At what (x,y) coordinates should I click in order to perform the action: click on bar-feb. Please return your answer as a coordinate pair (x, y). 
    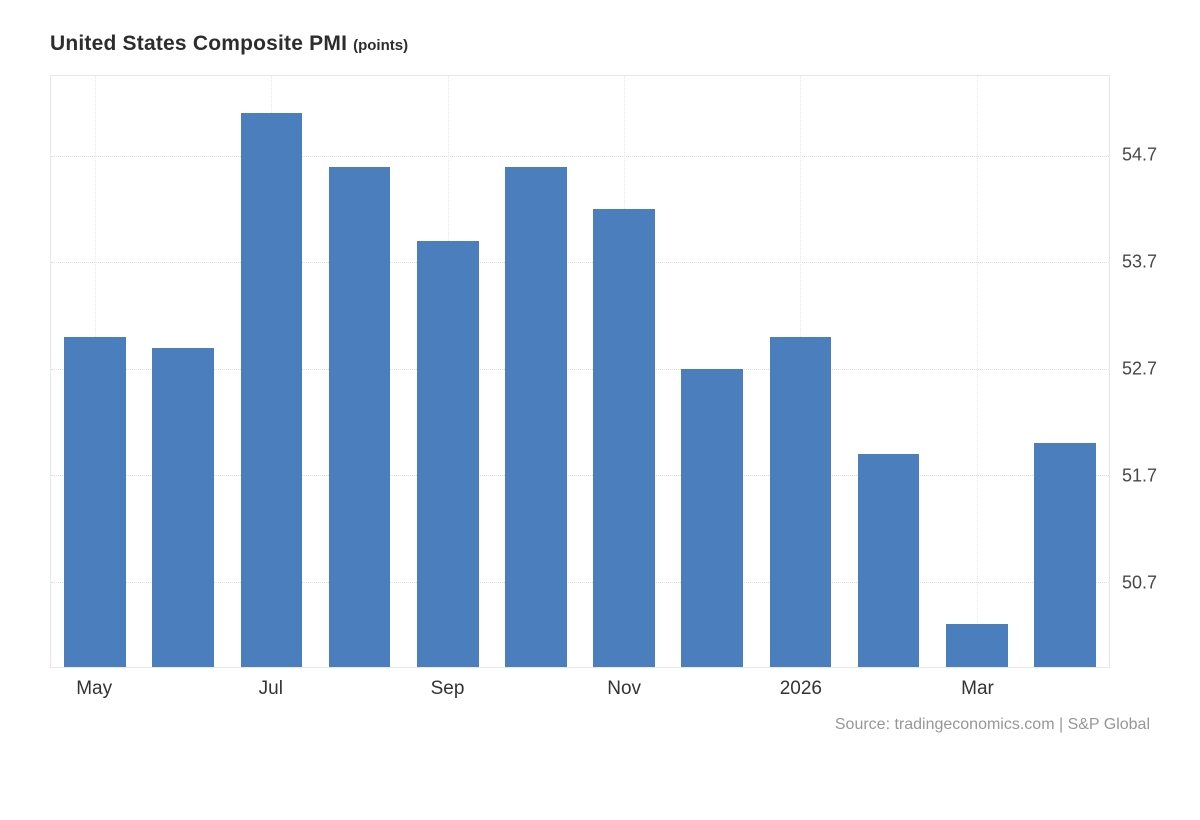
    Looking at the image, I should click on (888, 560).